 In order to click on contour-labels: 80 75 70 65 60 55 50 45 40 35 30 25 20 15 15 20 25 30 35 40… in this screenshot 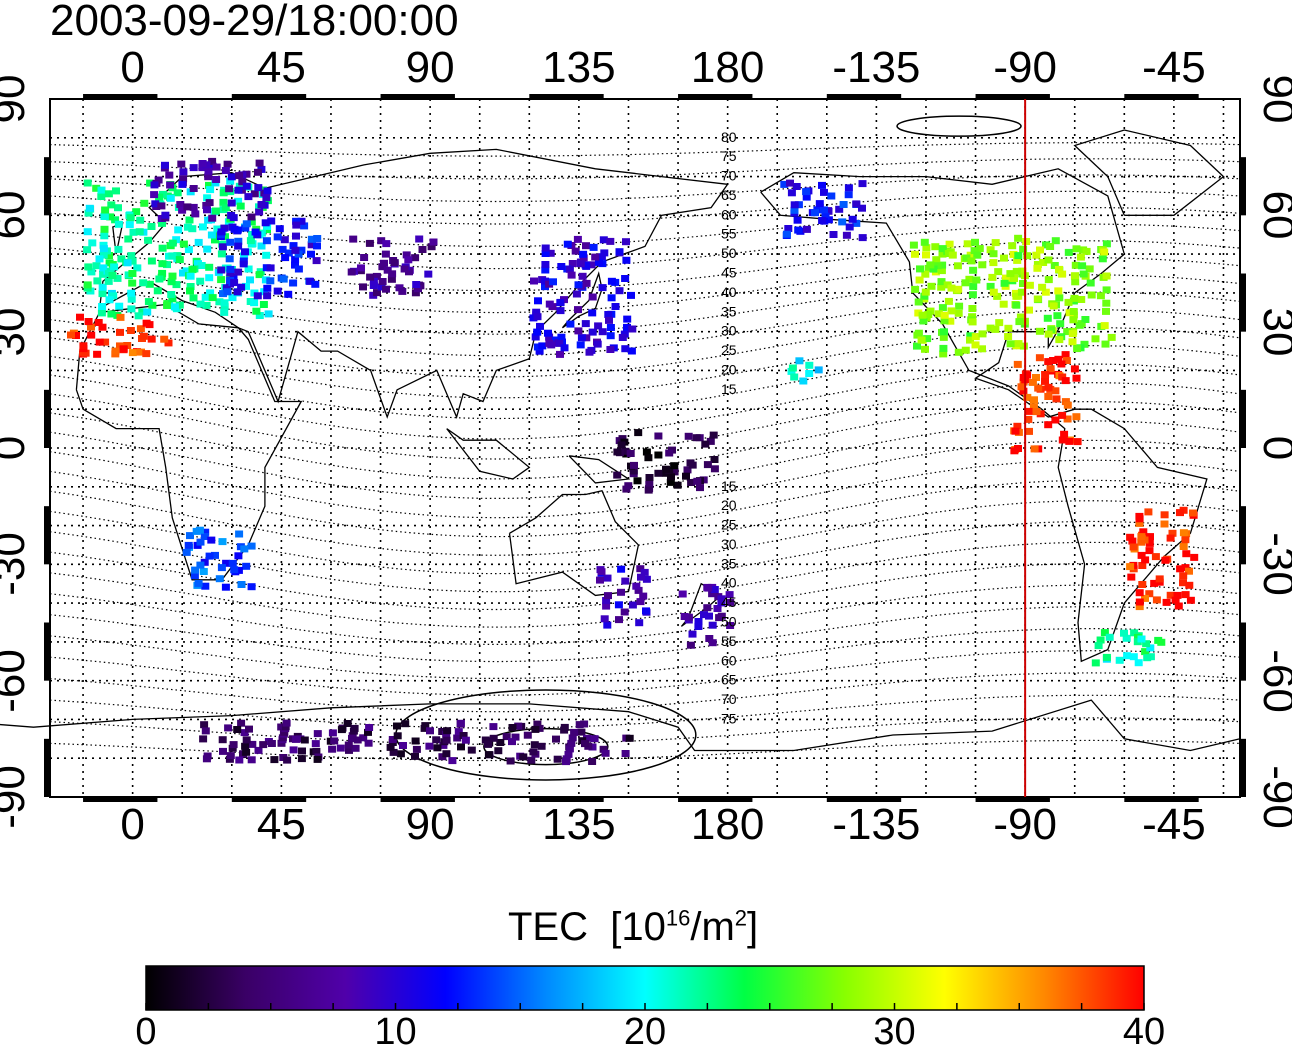, I will do `click(729, 428)`.